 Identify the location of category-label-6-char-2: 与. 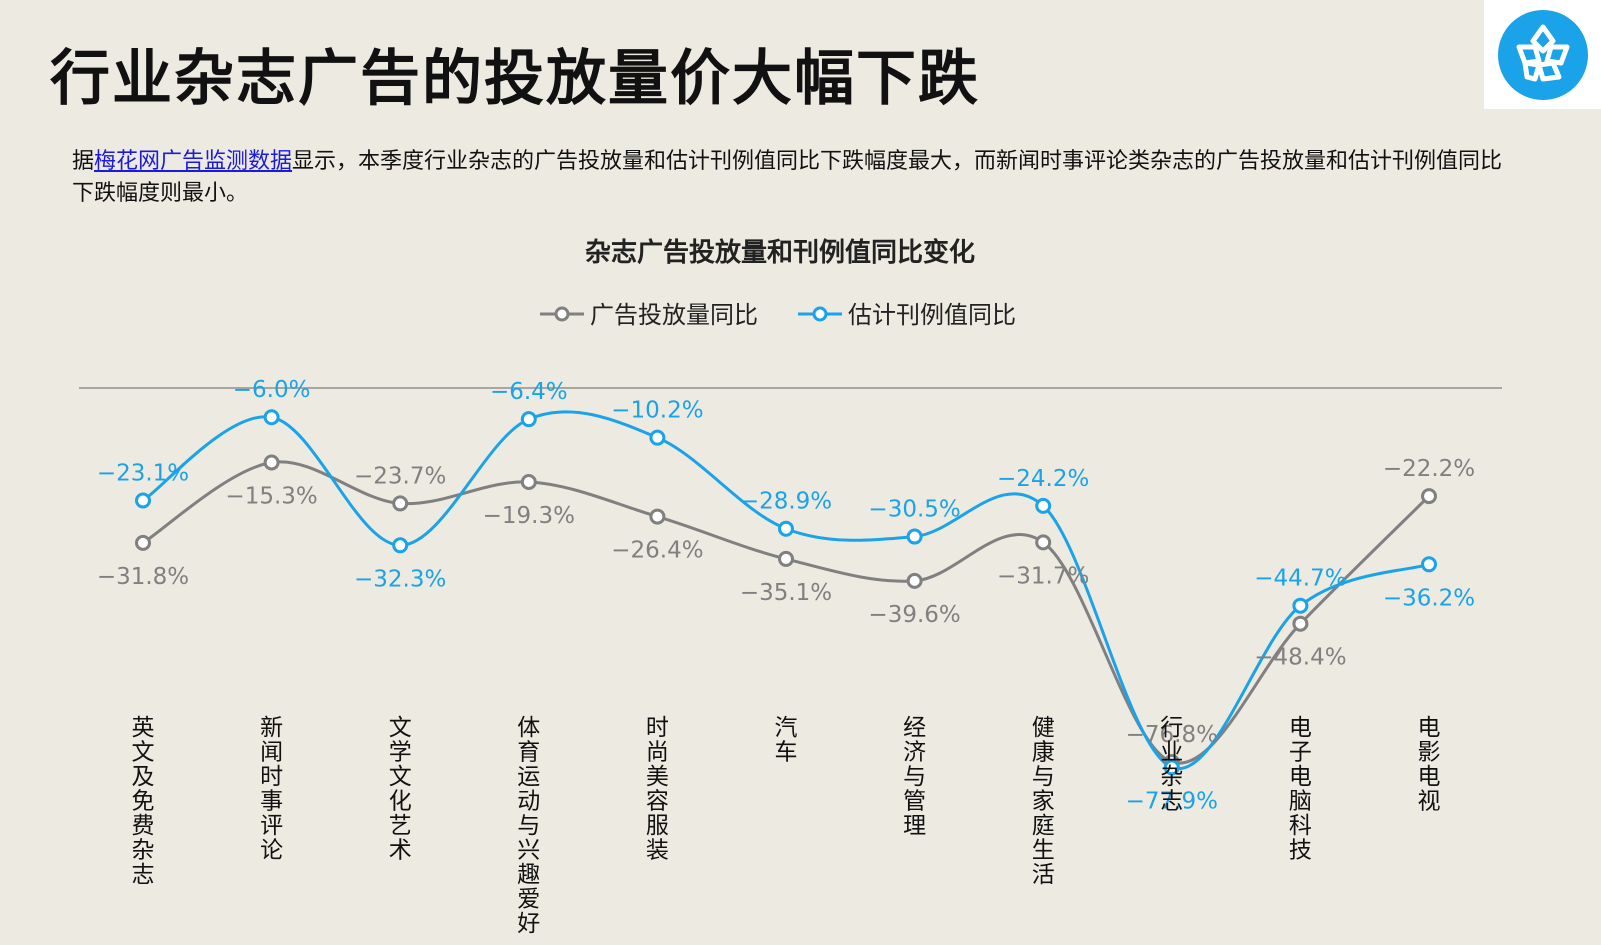
(914, 777).